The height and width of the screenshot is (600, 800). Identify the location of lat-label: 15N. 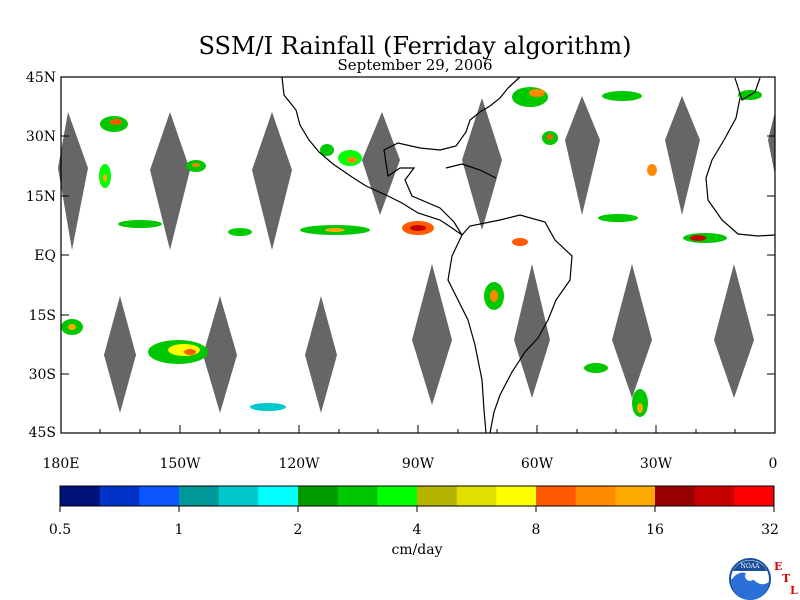
(41, 197).